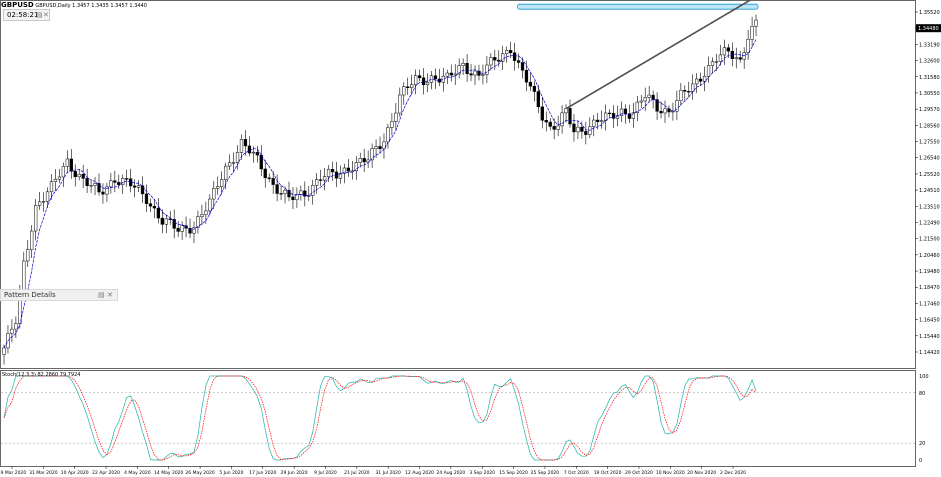 This screenshot has height=477, width=941. Describe the element at coordinates (199, 473) in the screenshot. I see `date-tick-label: 26 May 2020` at that location.